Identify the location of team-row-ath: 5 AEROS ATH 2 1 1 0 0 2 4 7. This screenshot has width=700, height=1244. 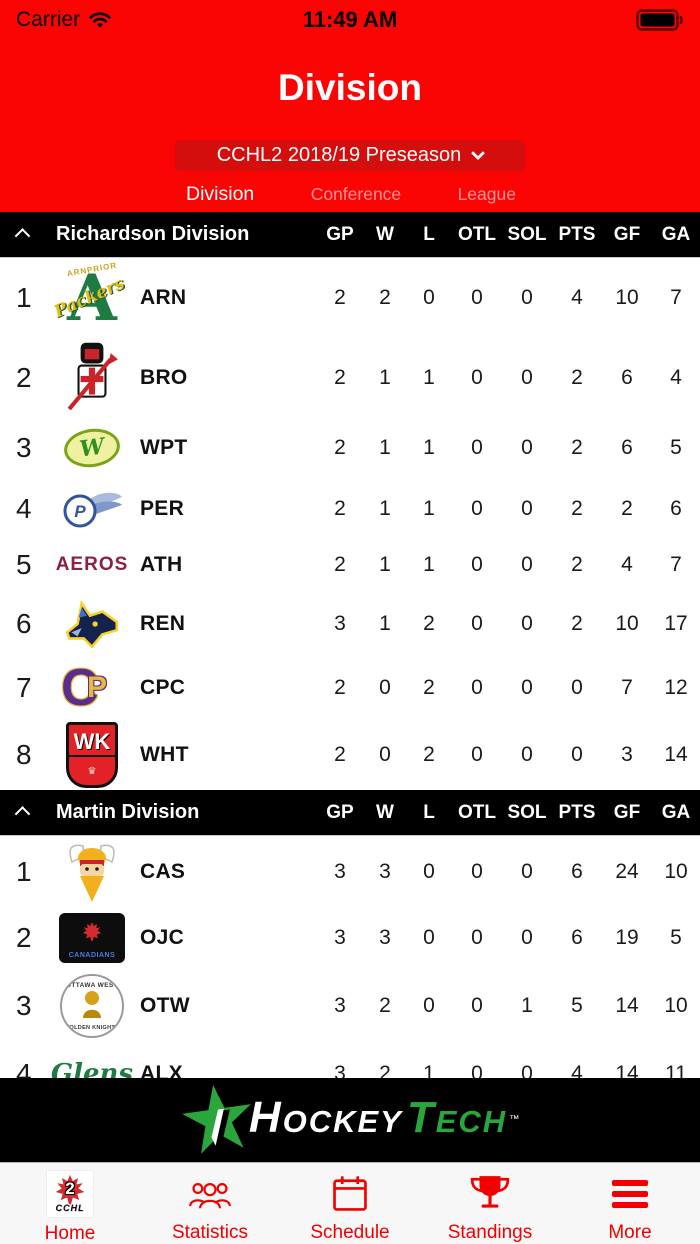
(350, 564).